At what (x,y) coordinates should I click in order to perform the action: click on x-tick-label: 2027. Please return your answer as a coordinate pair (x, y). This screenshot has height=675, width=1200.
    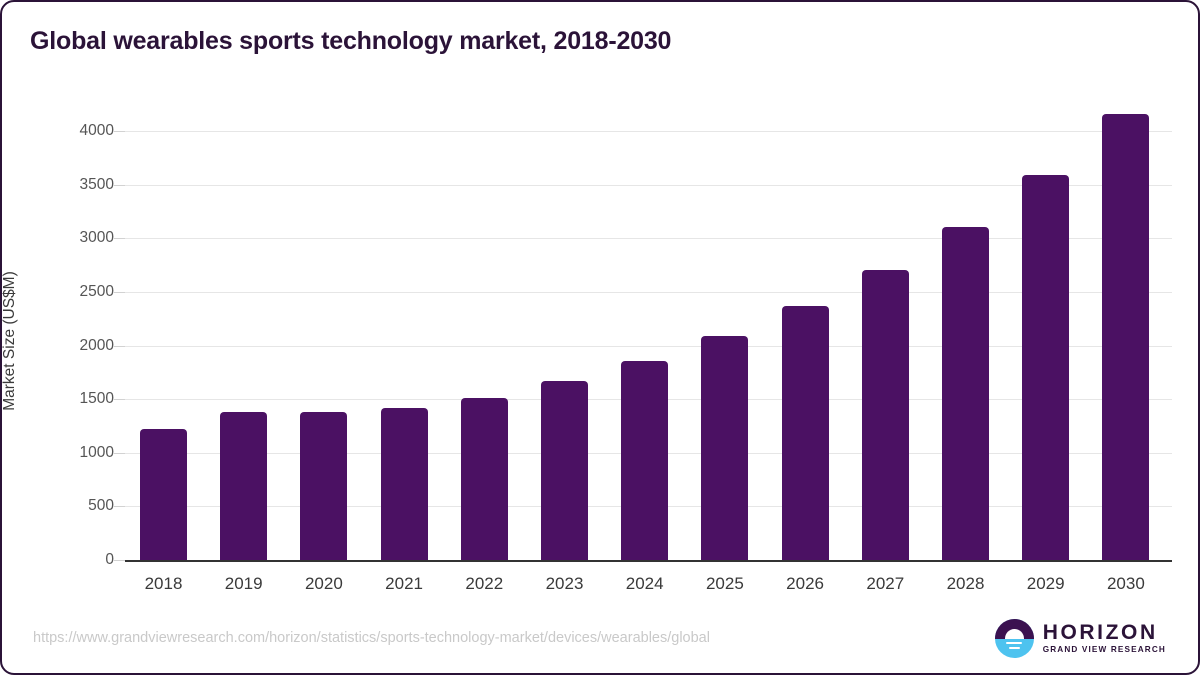
    Looking at the image, I should click on (885, 583).